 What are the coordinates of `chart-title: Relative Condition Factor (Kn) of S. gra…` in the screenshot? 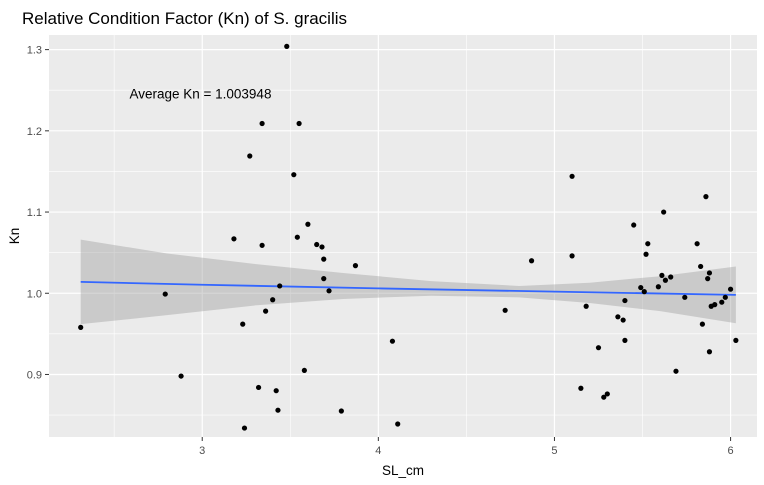 It's located at (184, 18).